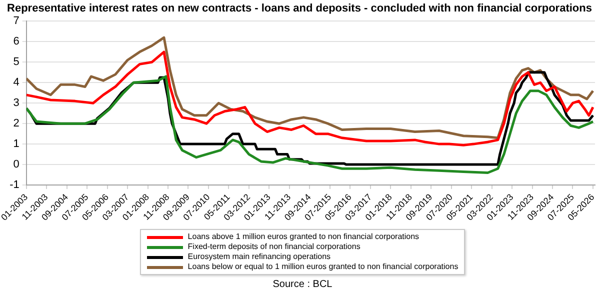 The height and width of the screenshot is (299, 605). What do you see at coordinates (16, 42) in the screenshot?
I see `y-tick-label: 6` at bounding box center [16, 42].